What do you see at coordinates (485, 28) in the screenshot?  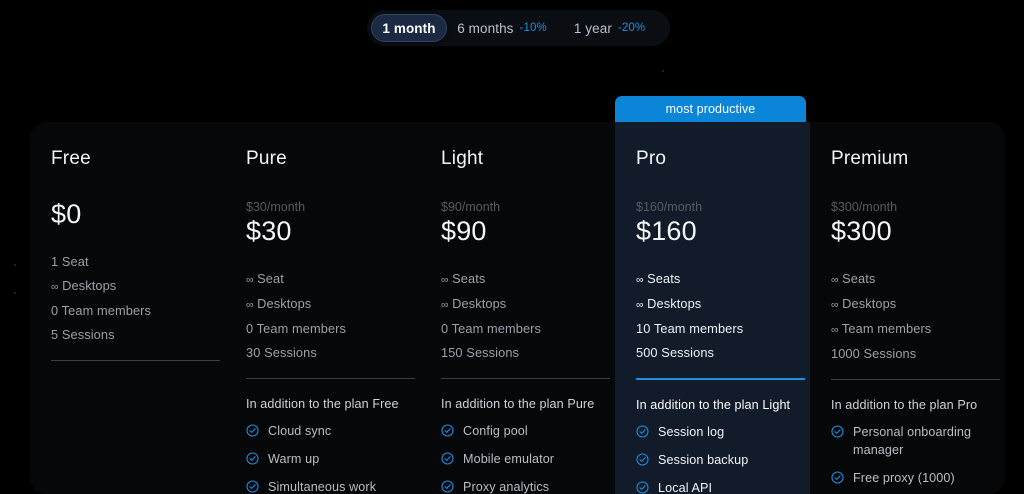 I see `billing-option-label: 6 months` at bounding box center [485, 28].